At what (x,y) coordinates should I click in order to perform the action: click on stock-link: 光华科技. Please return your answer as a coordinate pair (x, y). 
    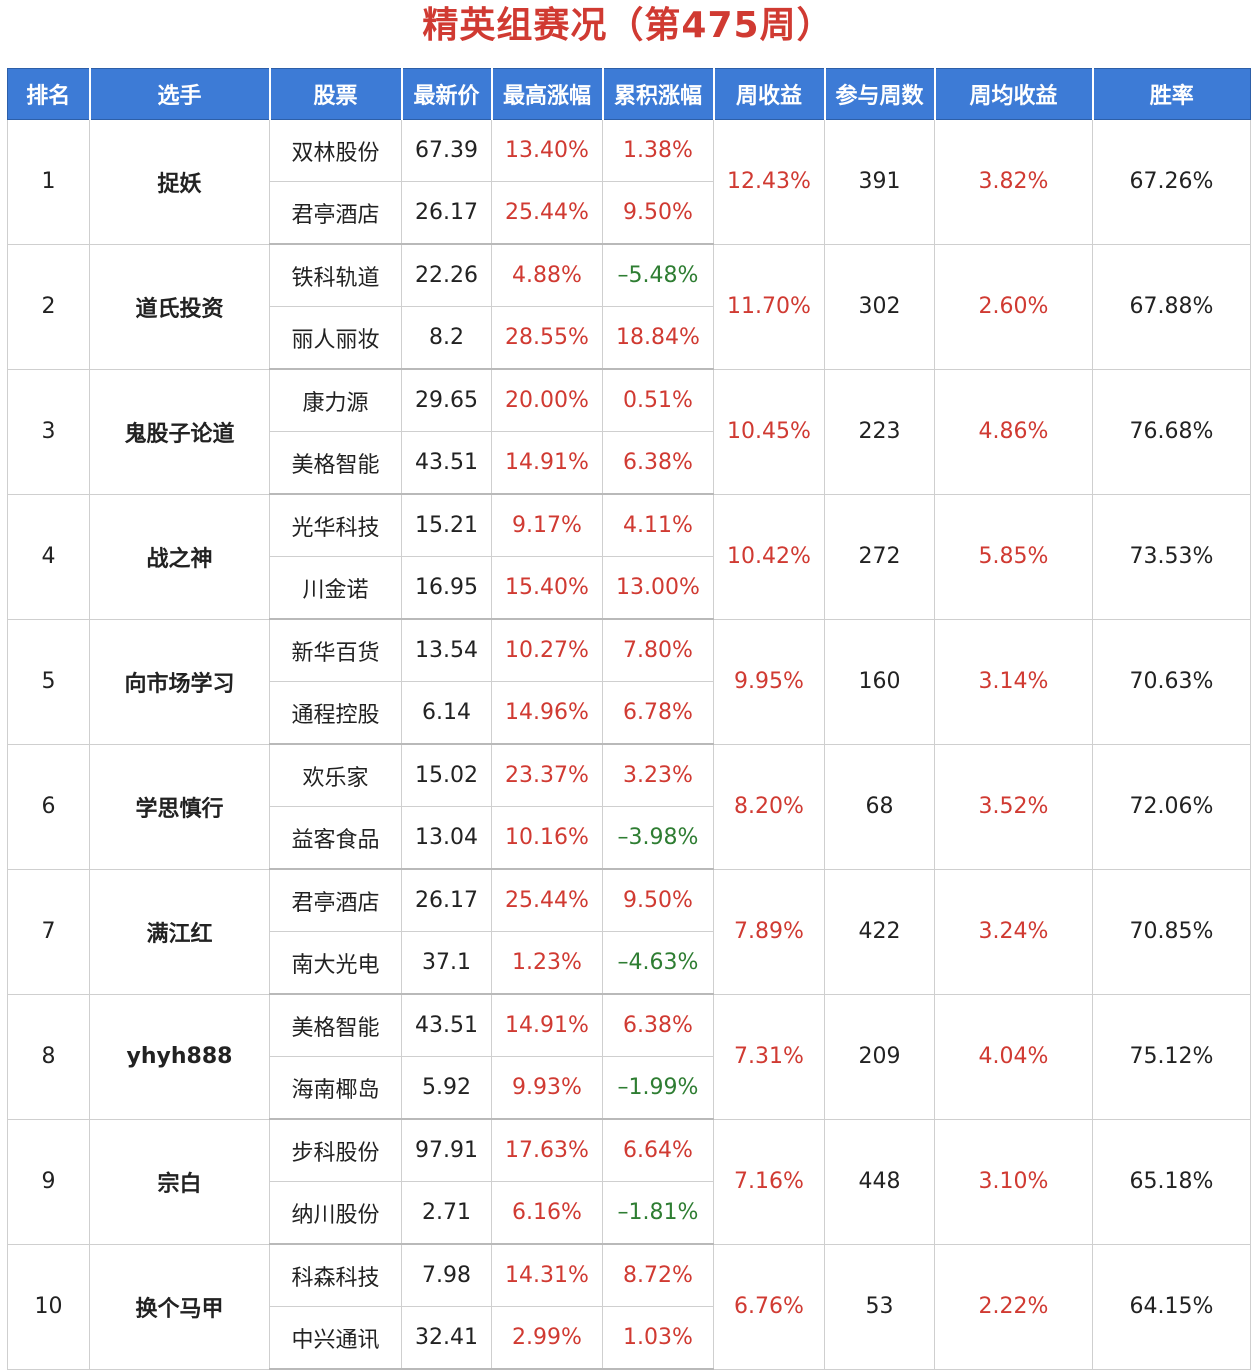
    Looking at the image, I should click on (335, 525).